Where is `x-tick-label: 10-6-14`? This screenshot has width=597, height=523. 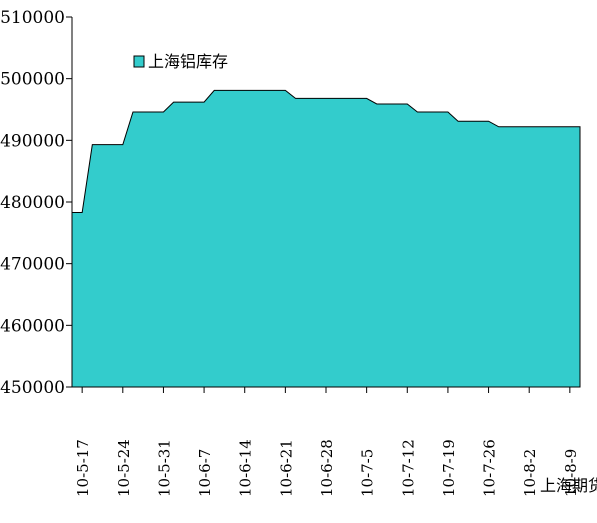 x-tick-label: 10-6-14 is located at coordinates (246, 468).